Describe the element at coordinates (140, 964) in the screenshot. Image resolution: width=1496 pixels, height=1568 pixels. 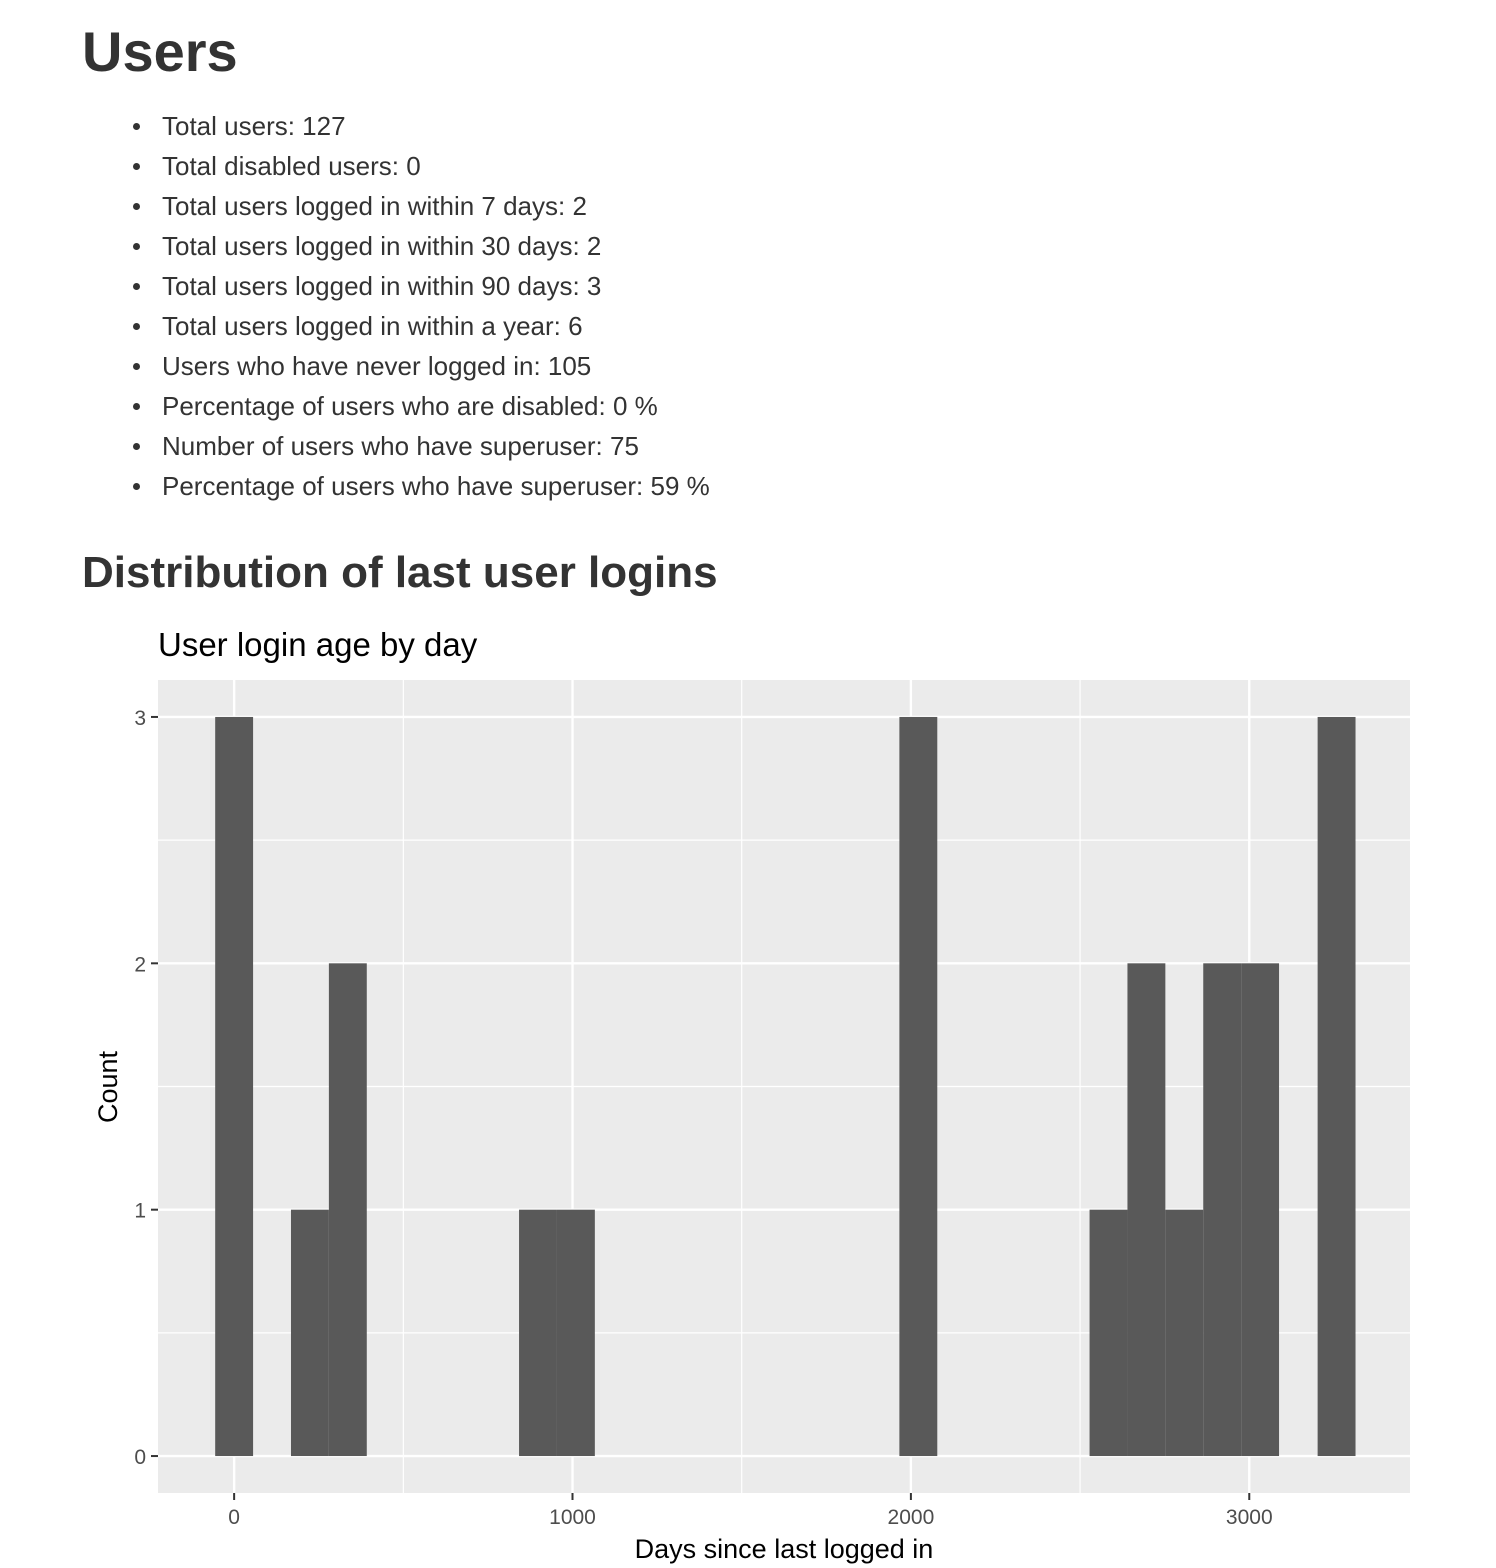
I see `y-tick-label: 2` at that location.